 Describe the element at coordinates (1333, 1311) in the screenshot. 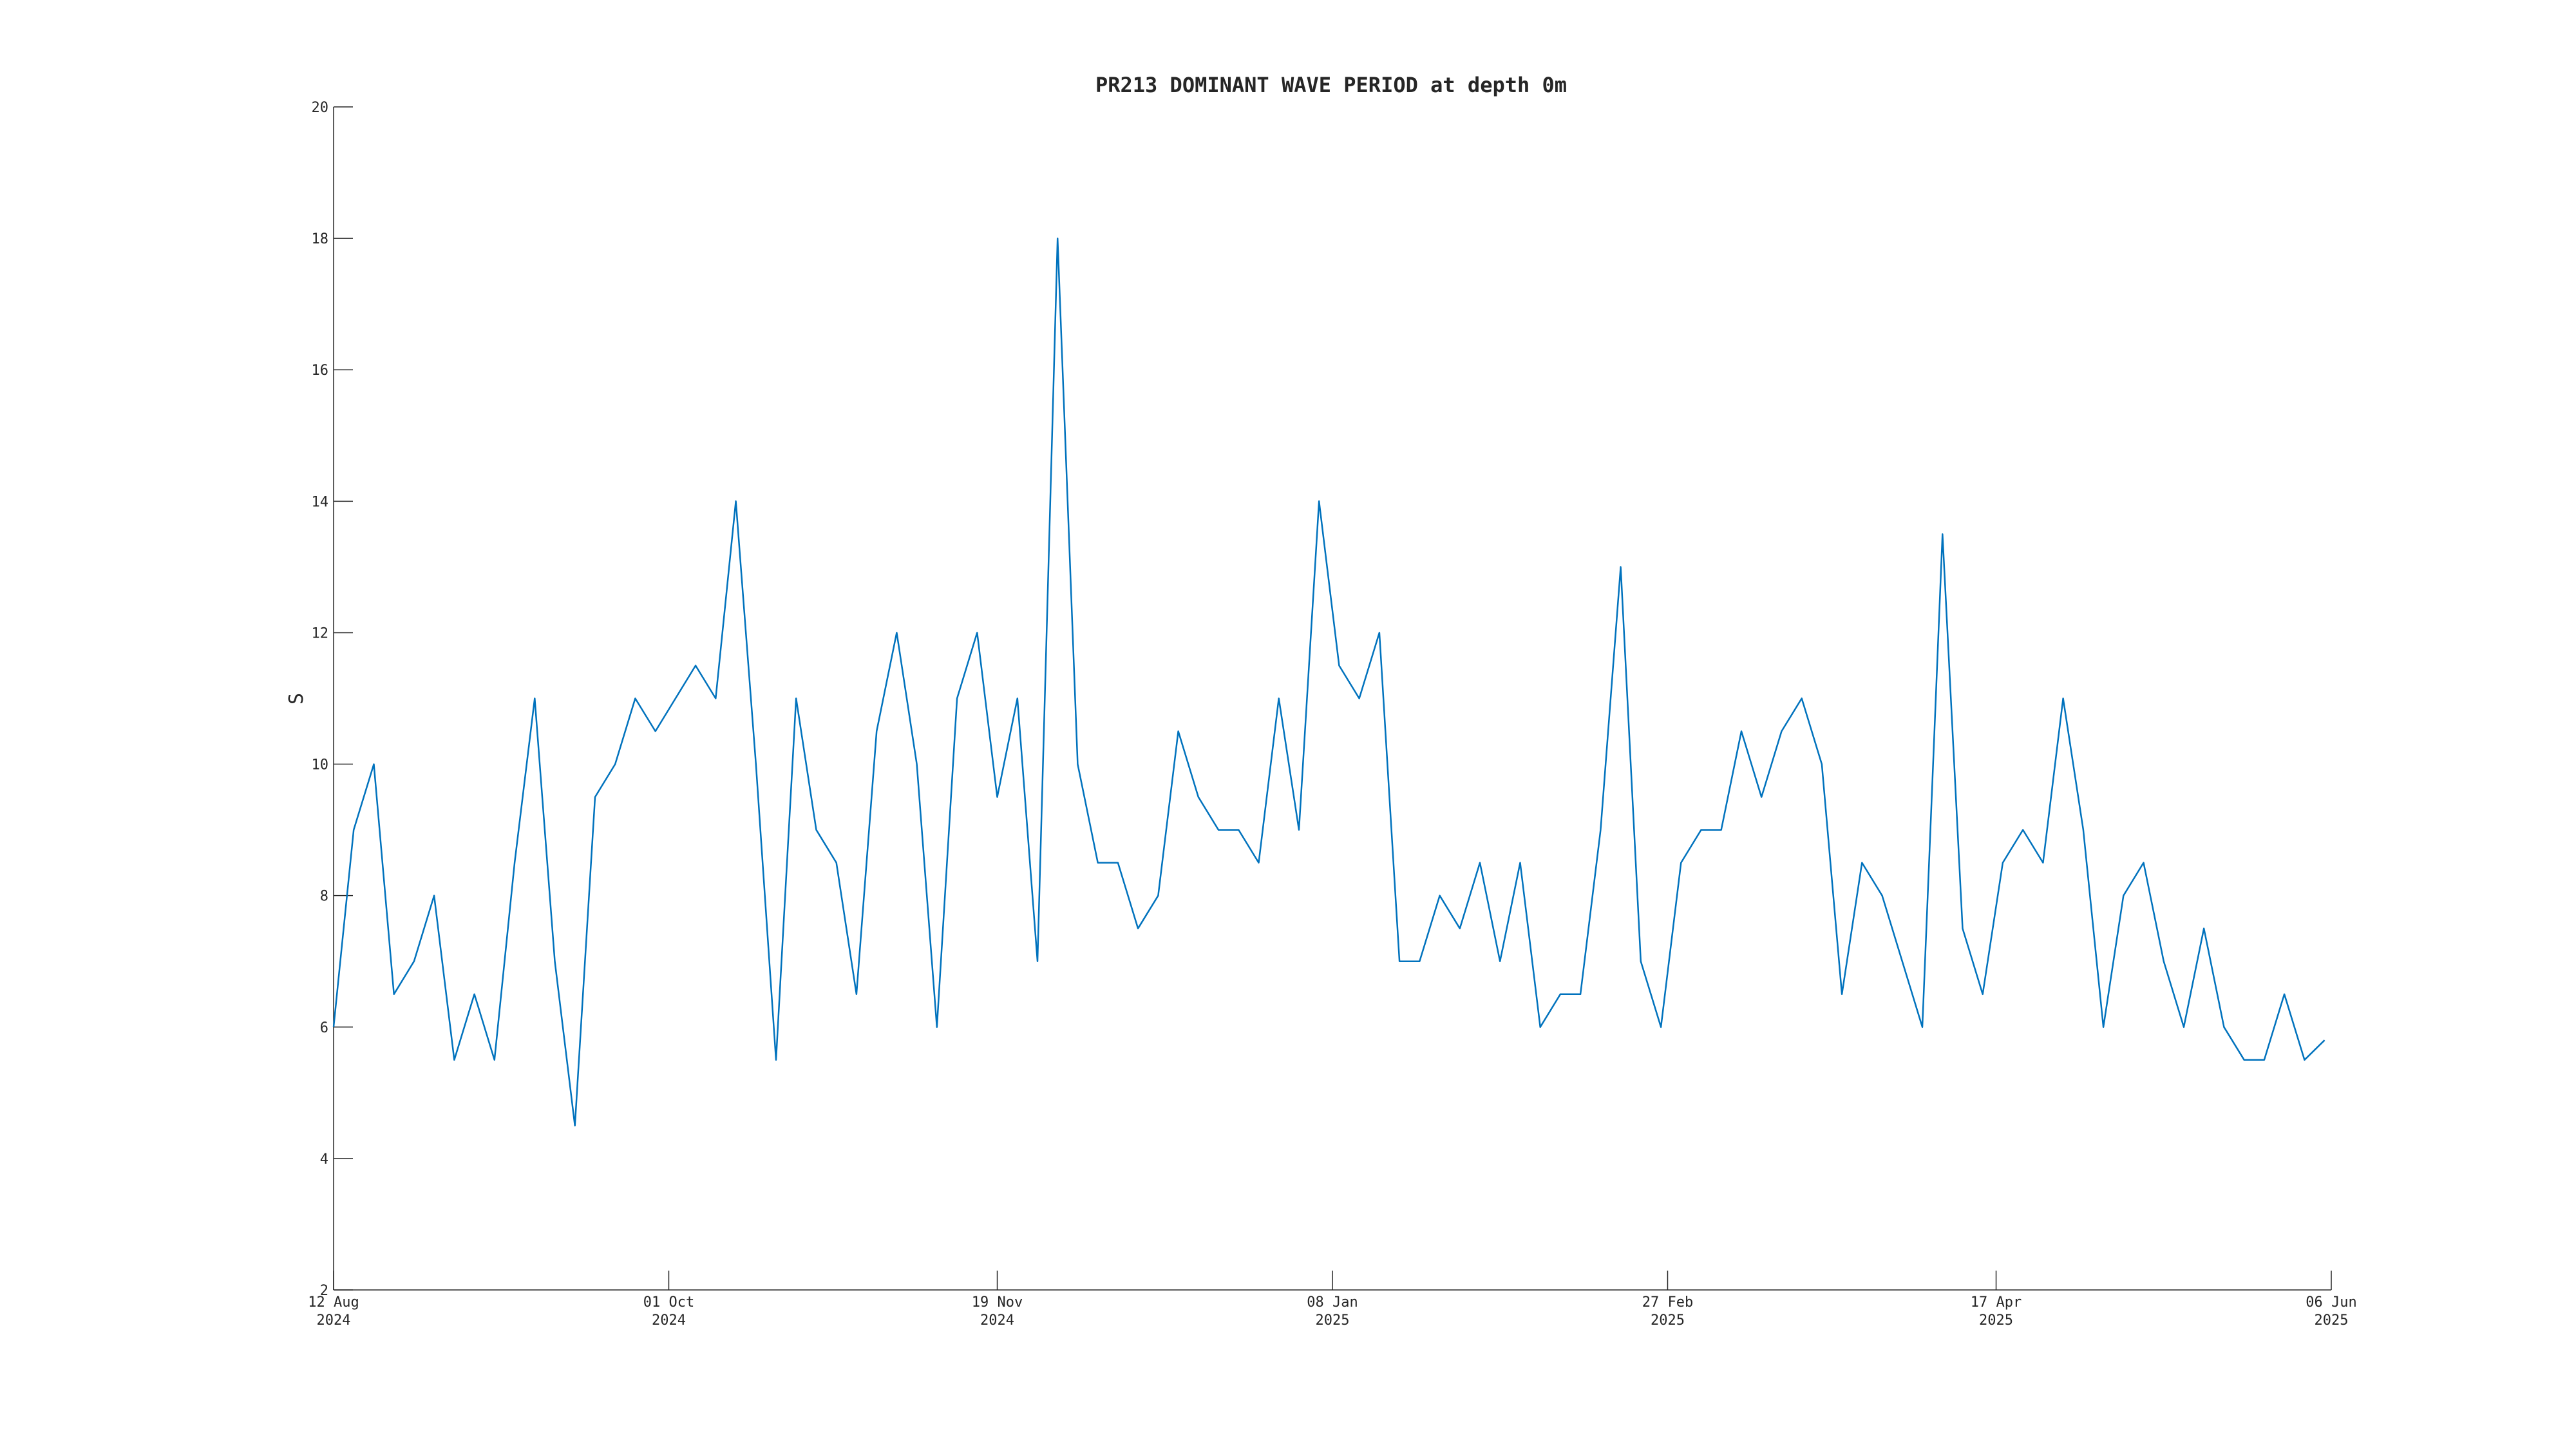

I see `x-tick-label: 08 Jan 2025` at that location.